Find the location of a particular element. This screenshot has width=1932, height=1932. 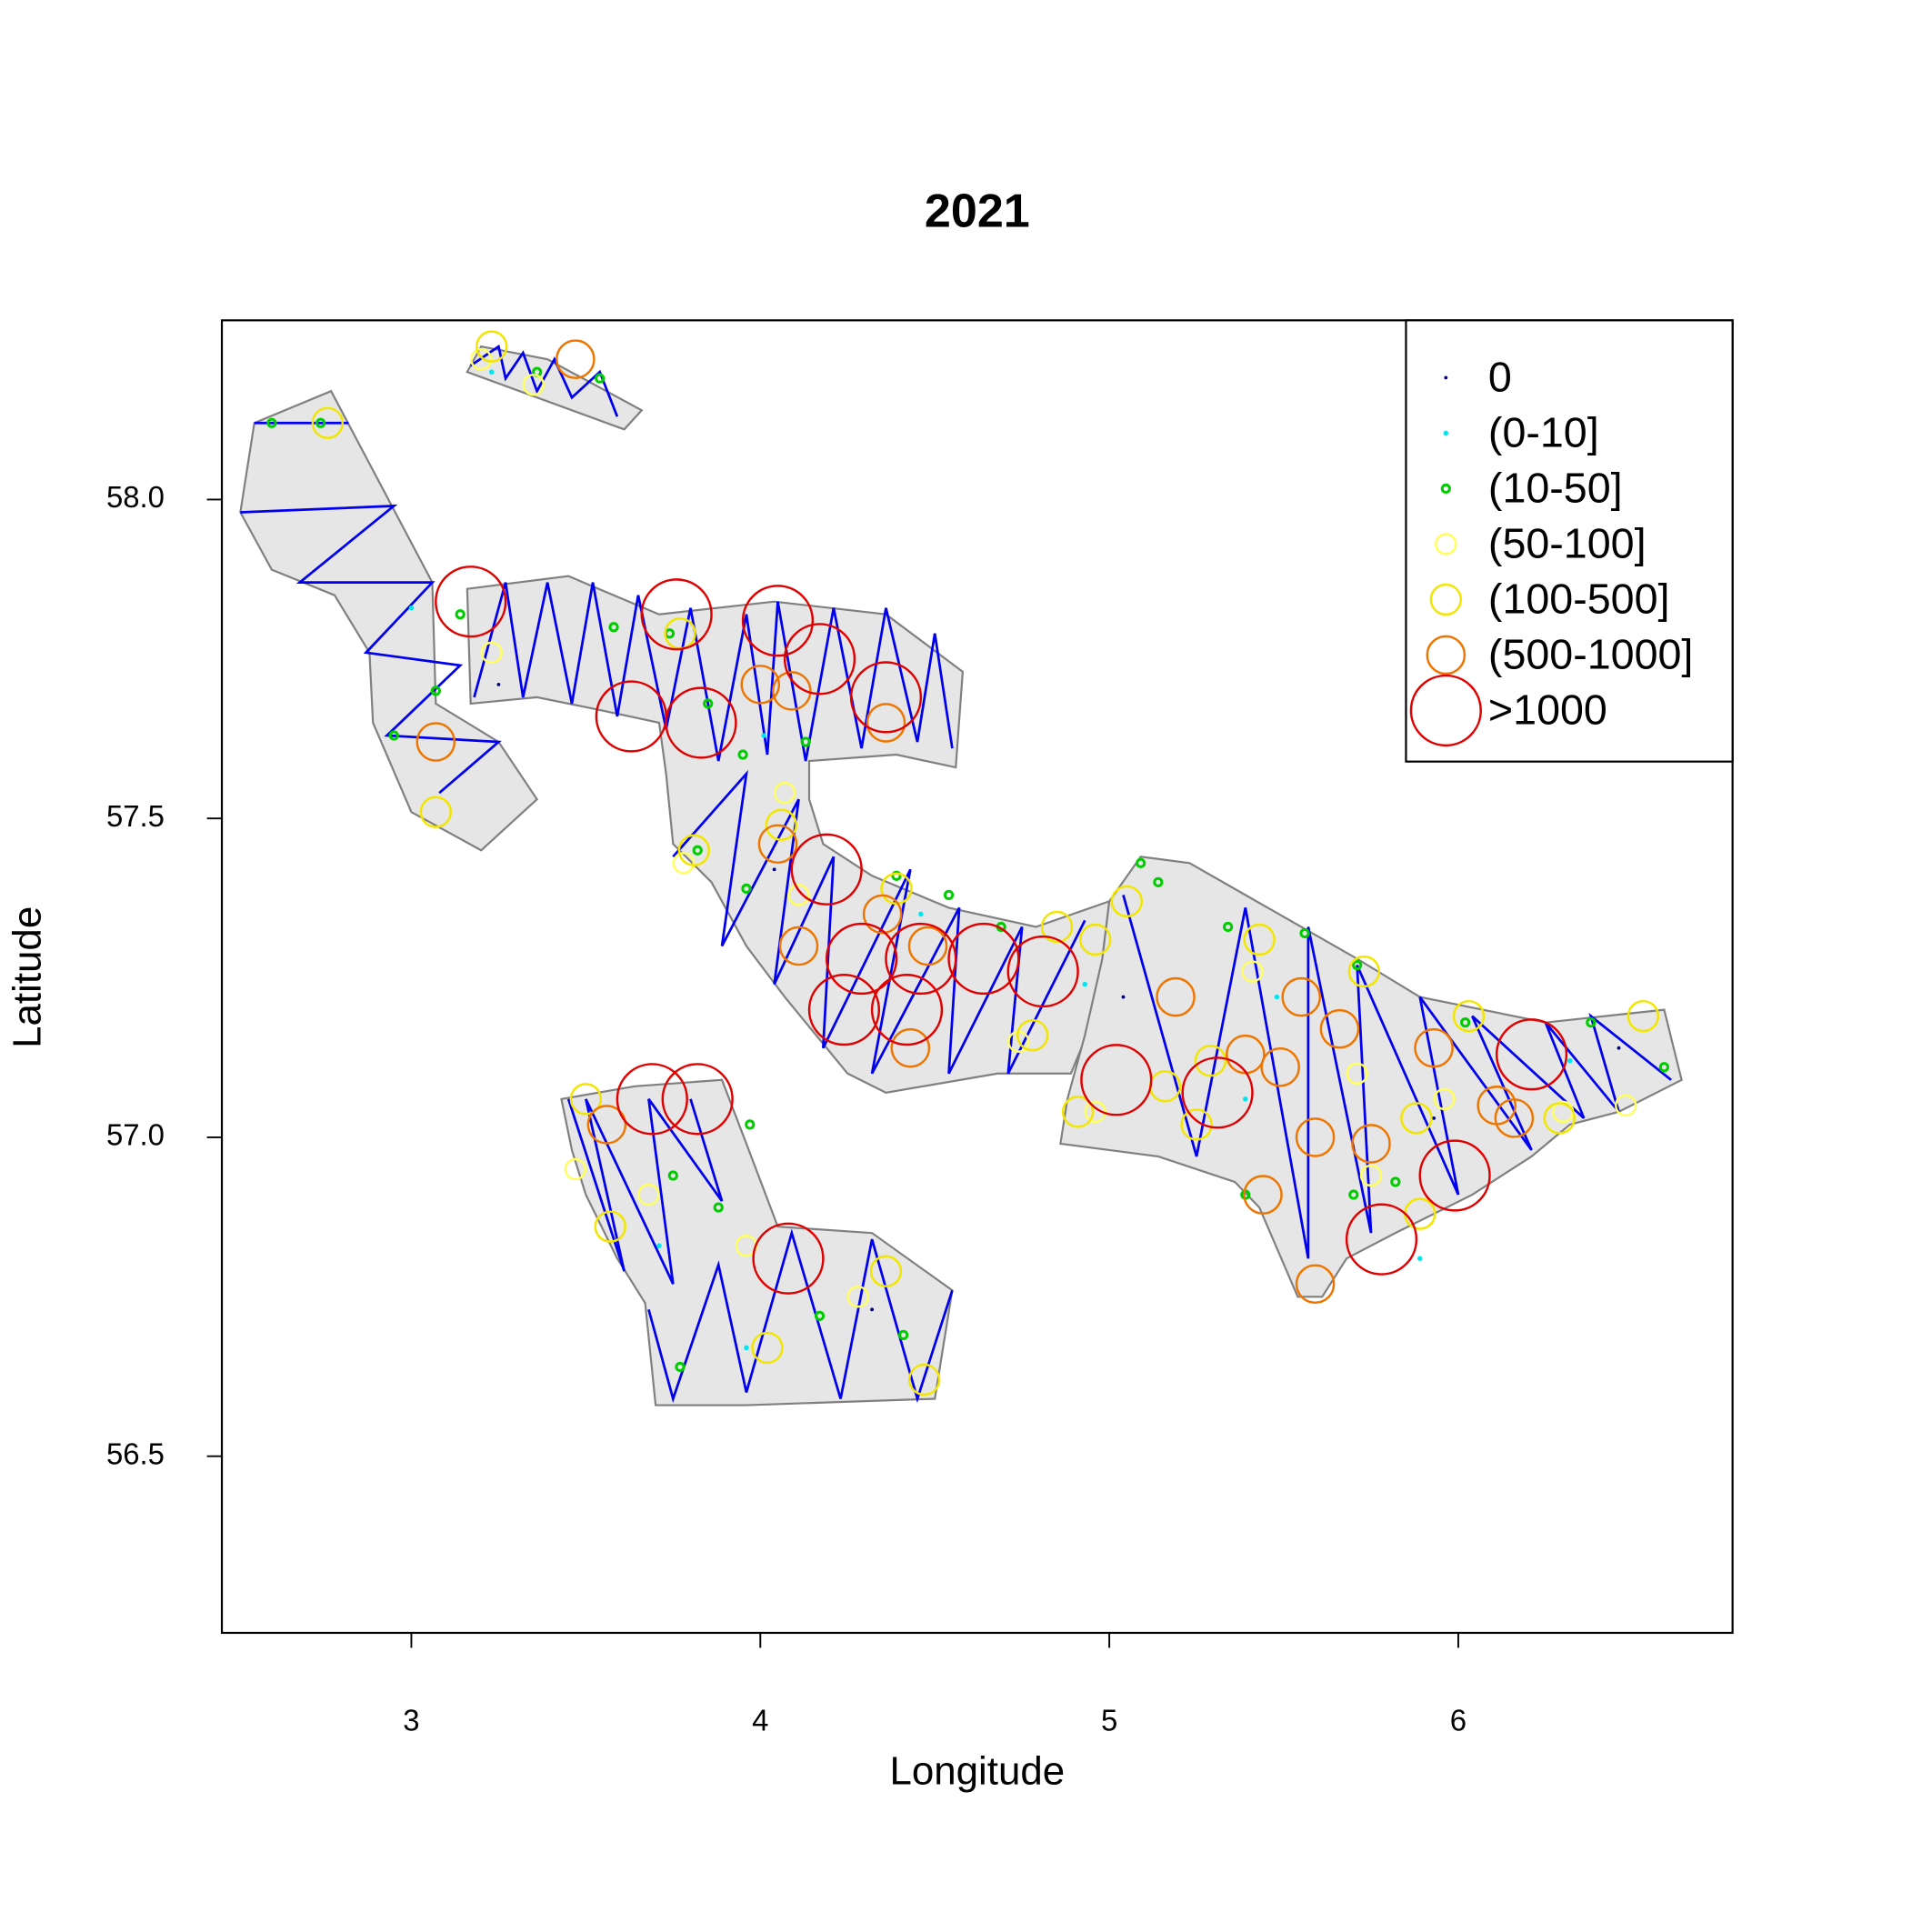

y-tick-label: 57.0 is located at coordinates (135, 1135).